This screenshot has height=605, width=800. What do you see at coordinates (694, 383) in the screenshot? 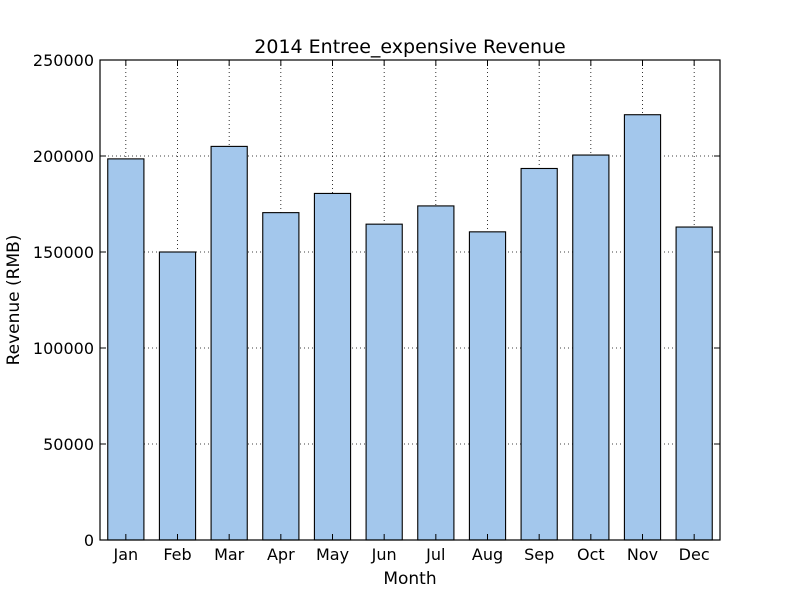
I see `bar-dec` at bounding box center [694, 383].